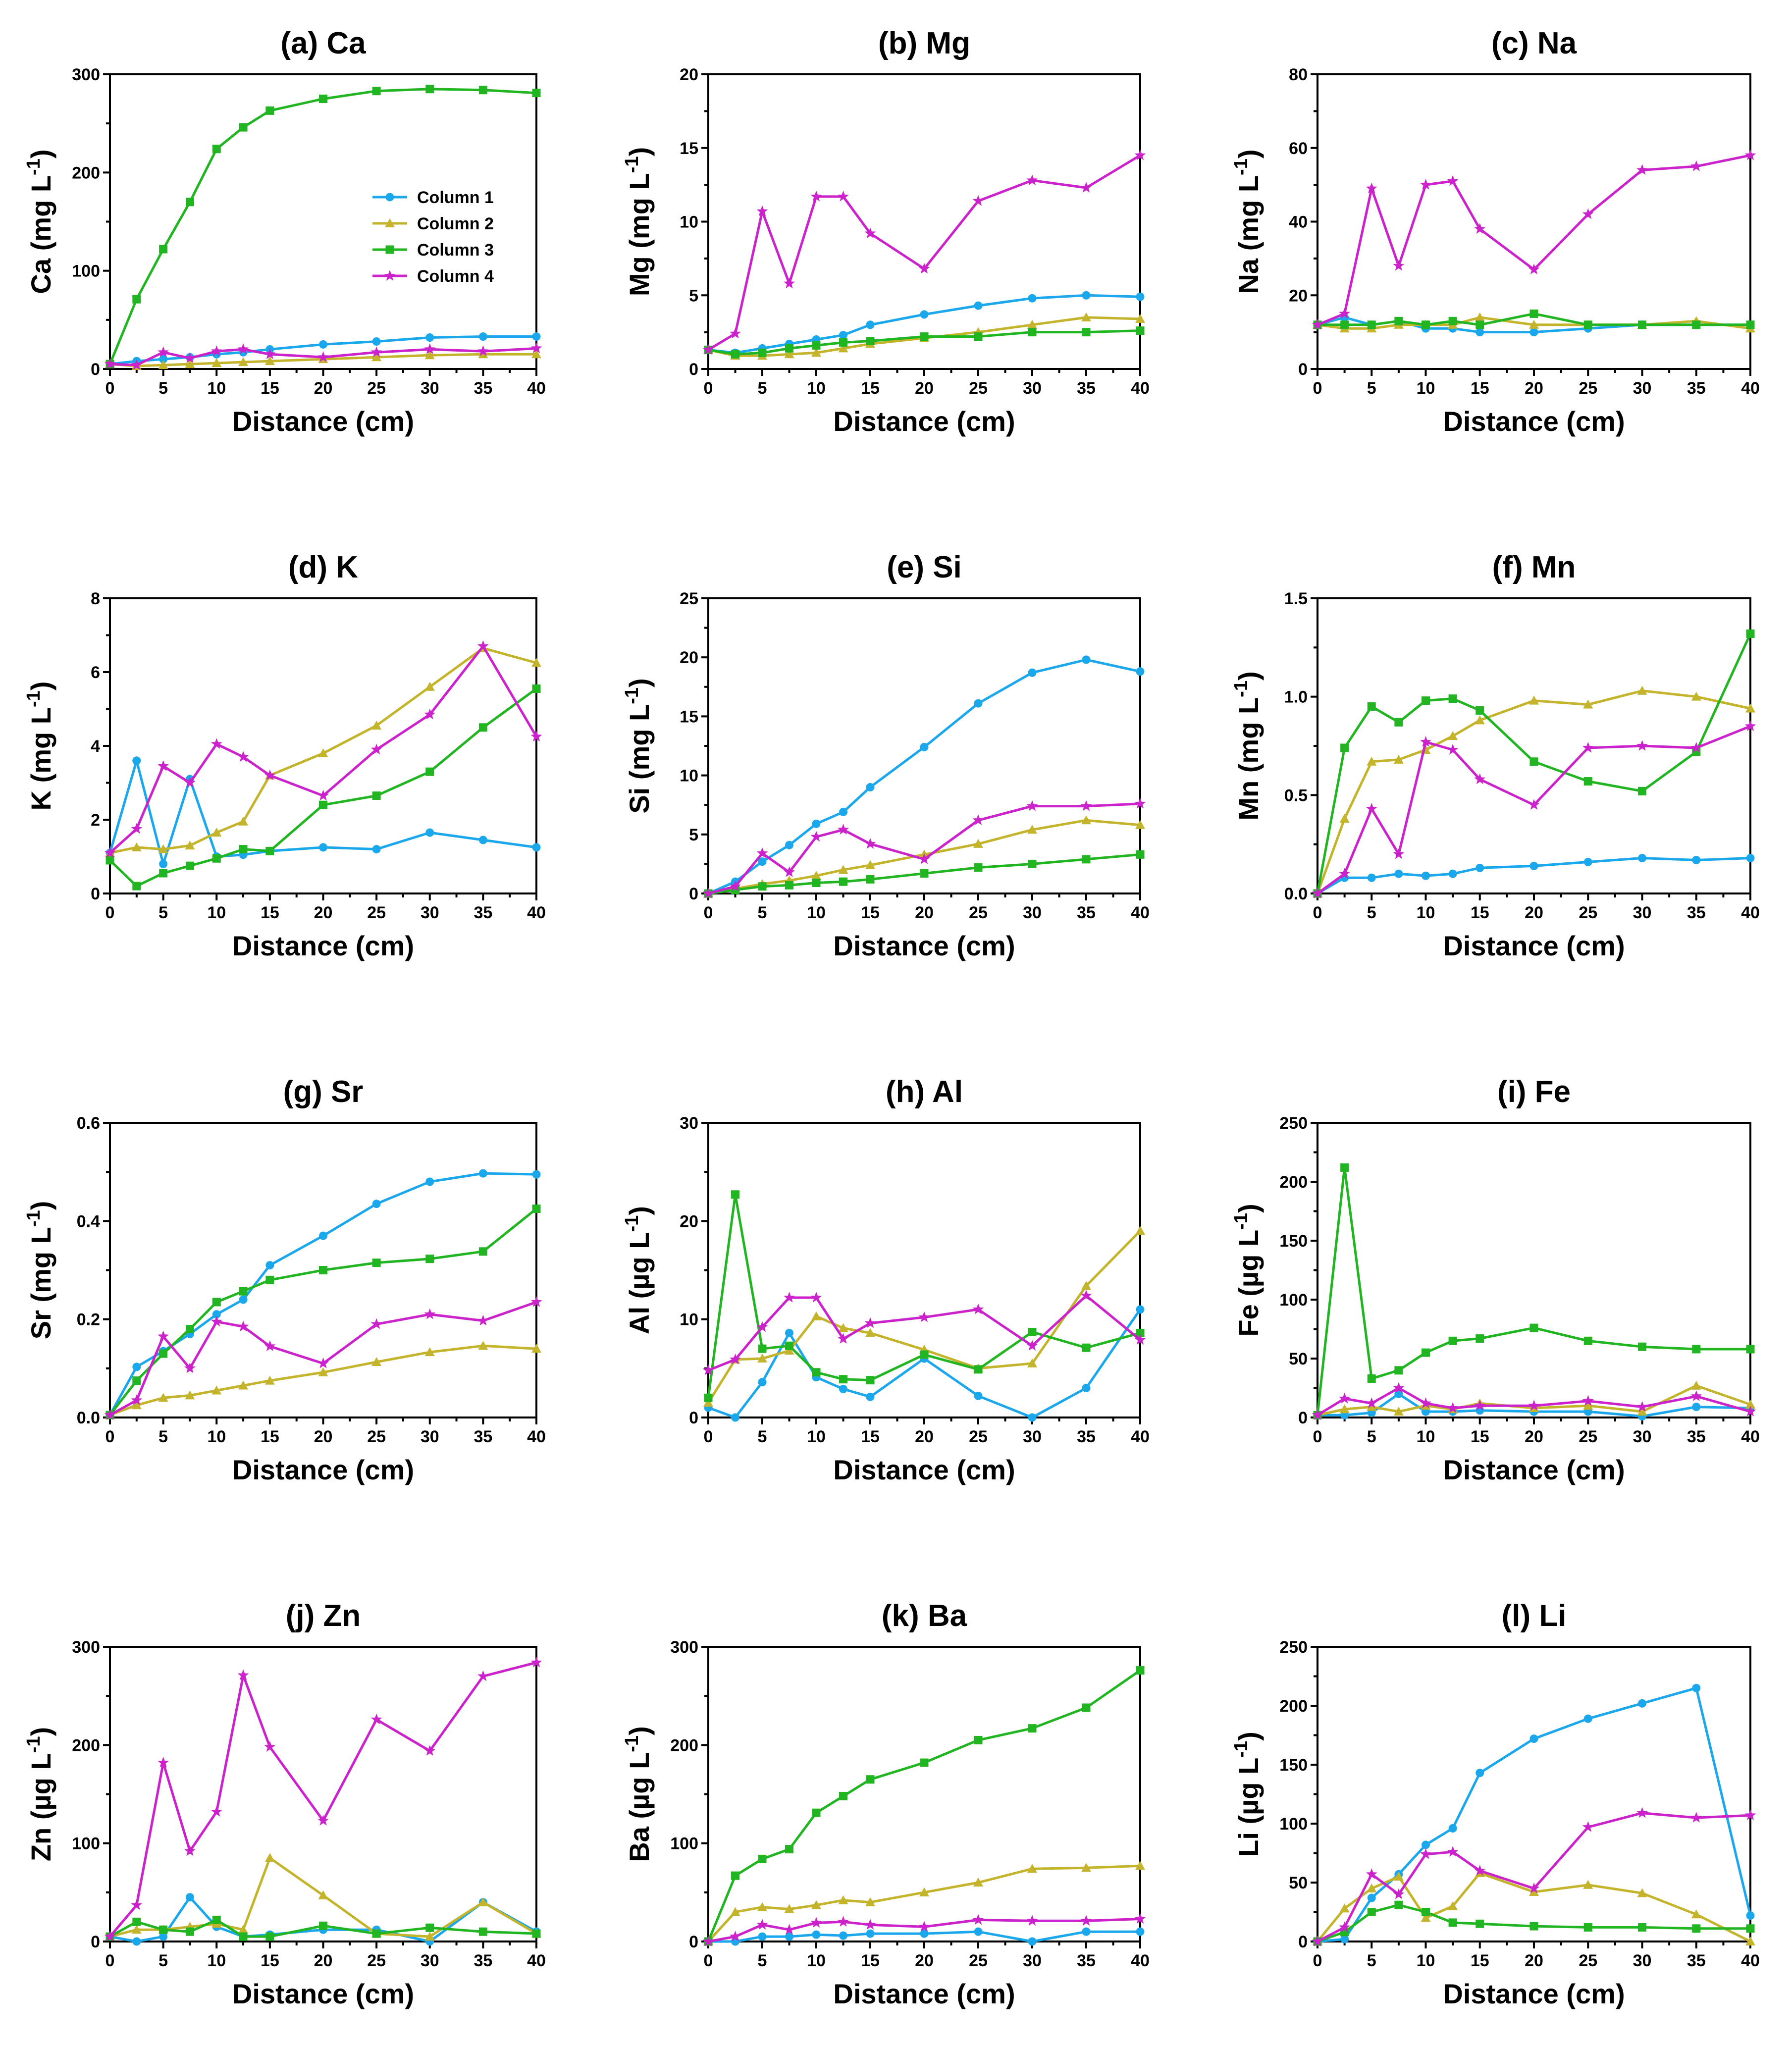 The height and width of the screenshot is (2046, 1792). I want to click on y-axis-label: Al (µg L-1), so click(639, 1270).